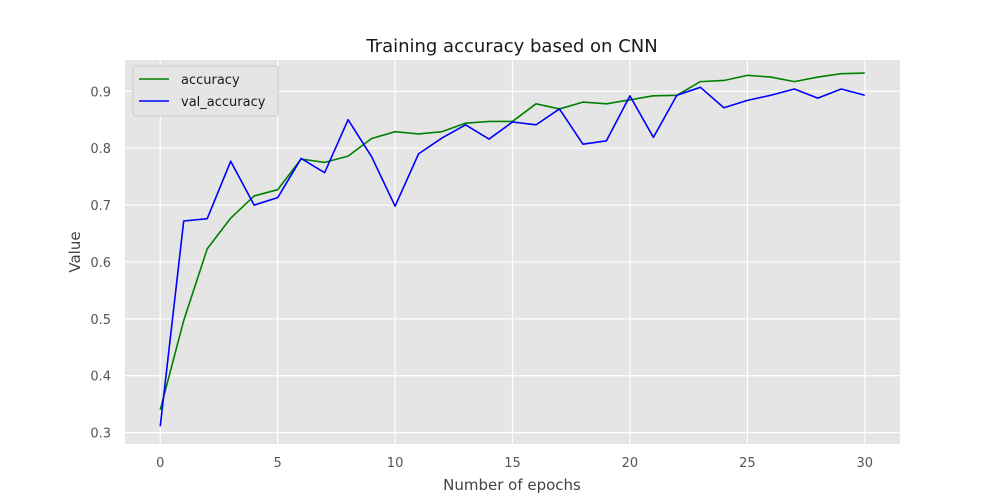  I want to click on y-tick-label: 0.8, so click(100, 149).